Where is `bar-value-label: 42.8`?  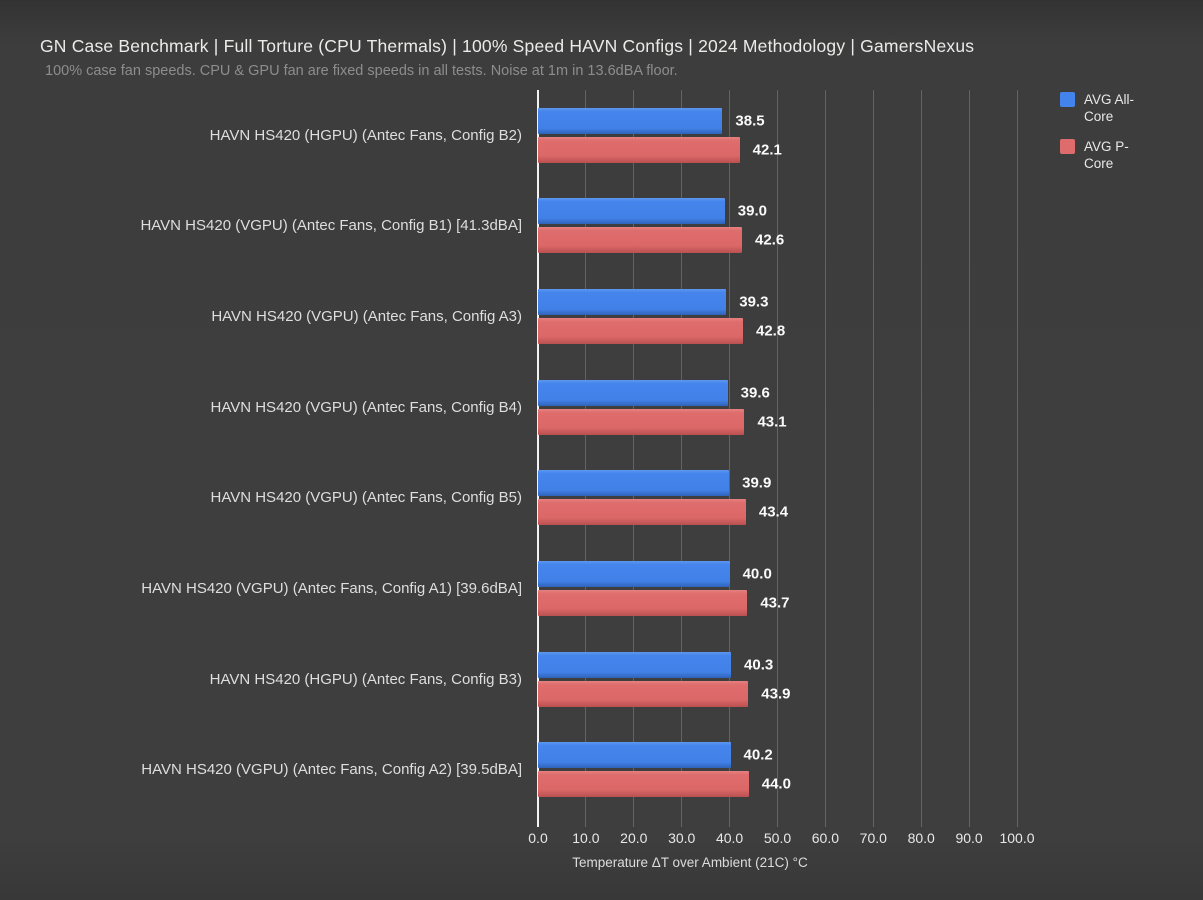 bar-value-label: 42.8 is located at coordinates (771, 331).